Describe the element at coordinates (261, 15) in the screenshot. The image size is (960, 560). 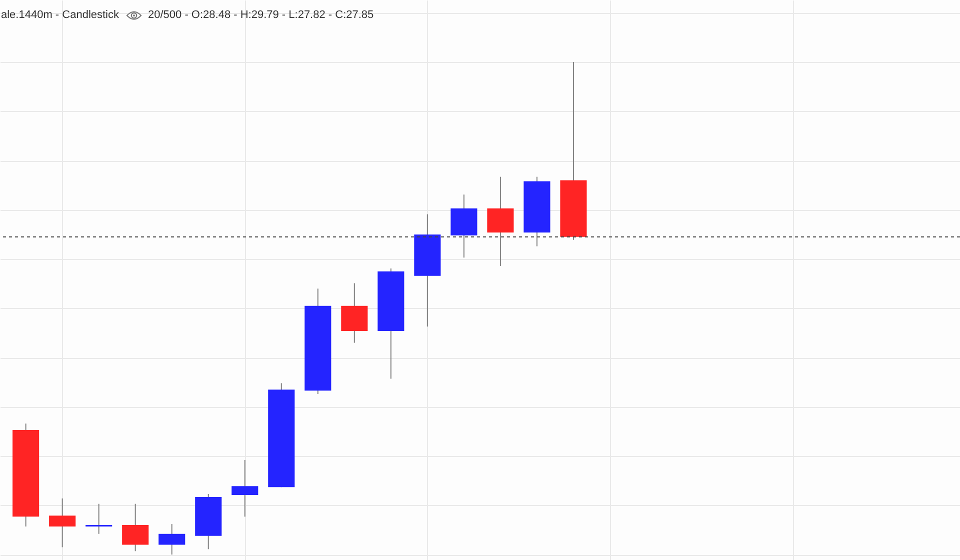
I see `text: 20/500 - O:28.48 - H:29.79 - L:27.82 - C:27.85` at that location.